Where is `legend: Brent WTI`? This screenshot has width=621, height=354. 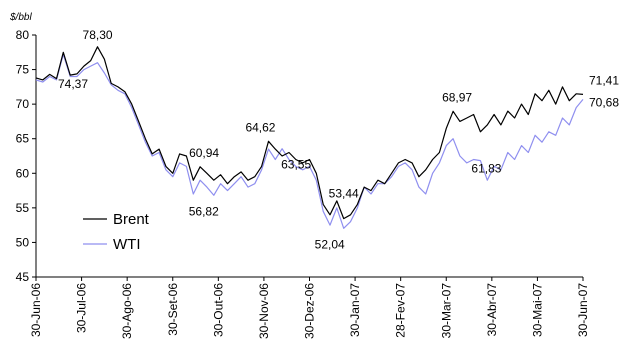 legend: Brent WTI is located at coordinates (116, 232).